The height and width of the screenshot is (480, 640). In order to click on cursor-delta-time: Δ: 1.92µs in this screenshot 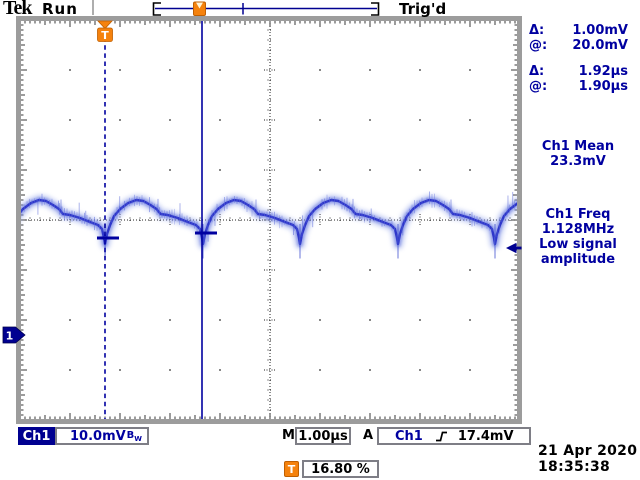, I will do `click(576, 71)`.